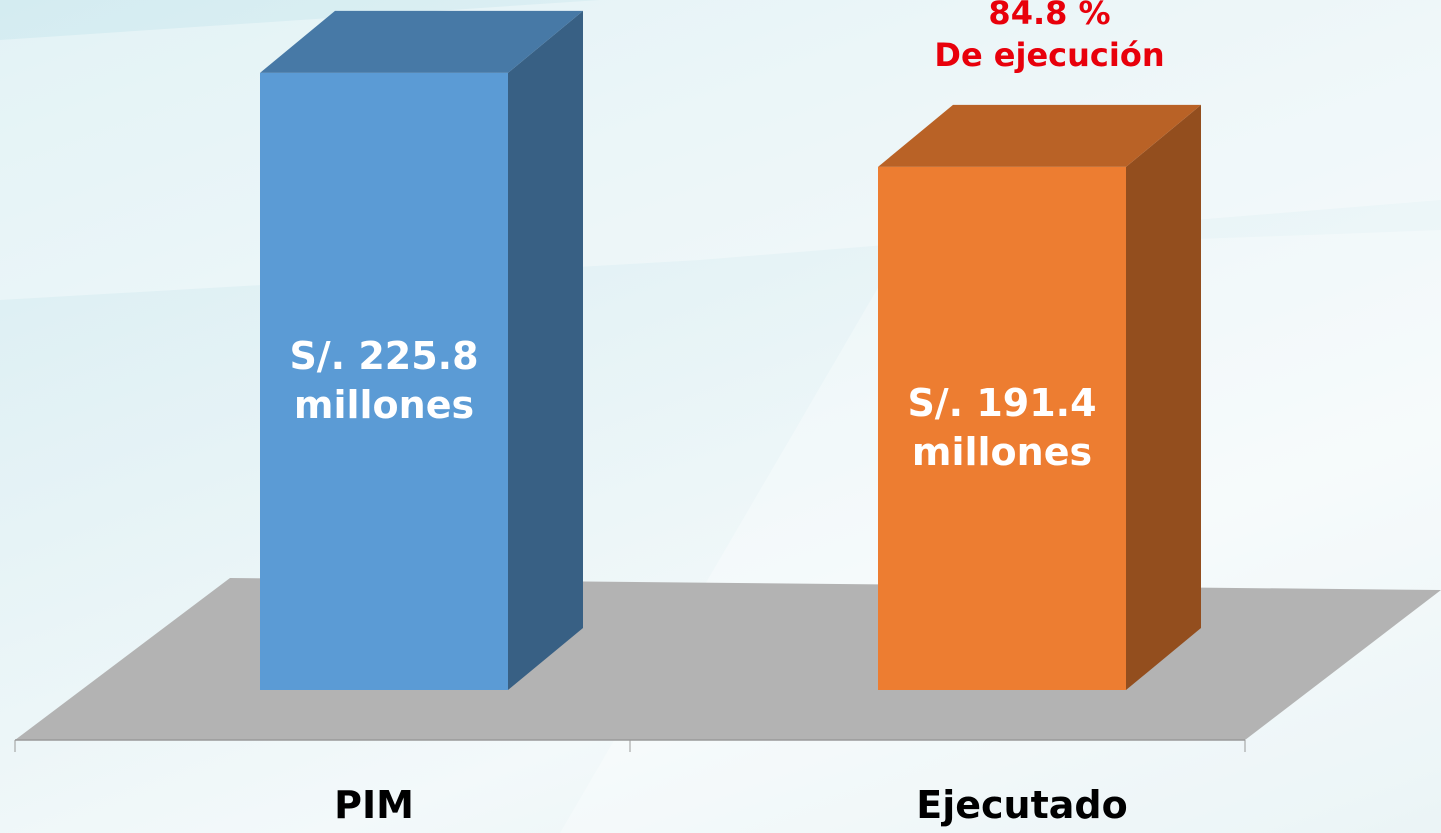  What do you see at coordinates (374, 804) in the screenshot?
I see `x-tick-label: PIM` at bounding box center [374, 804].